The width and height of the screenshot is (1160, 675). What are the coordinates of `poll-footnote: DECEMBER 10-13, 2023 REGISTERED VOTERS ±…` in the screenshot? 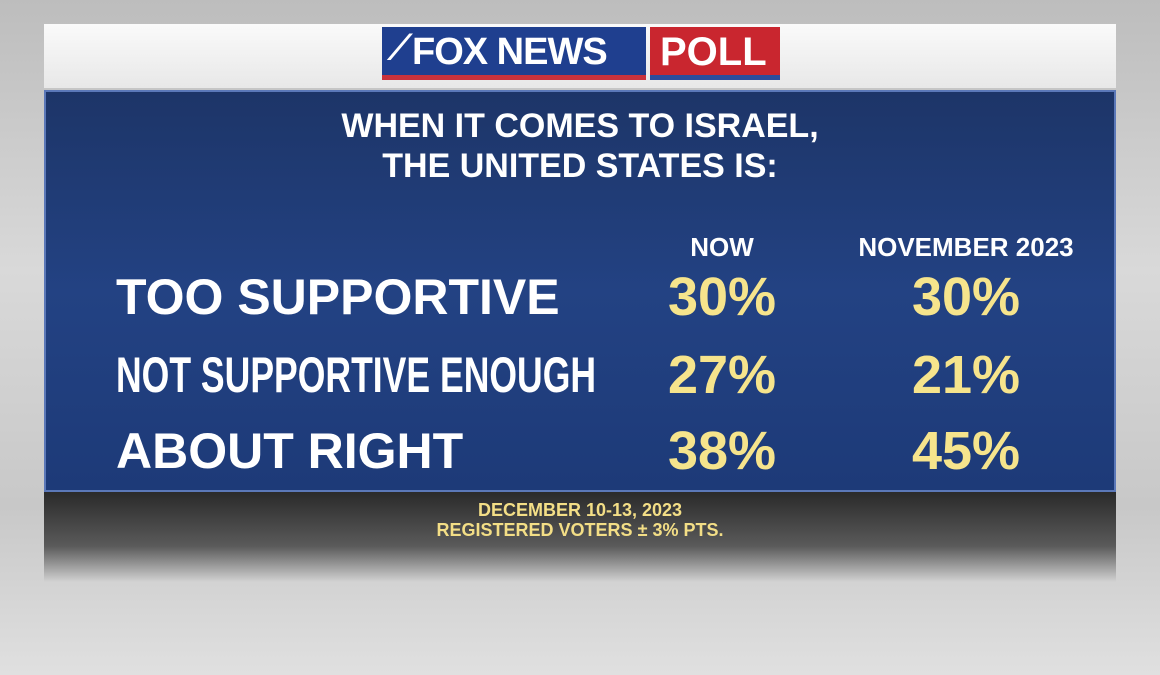 It's located at (580, 520).